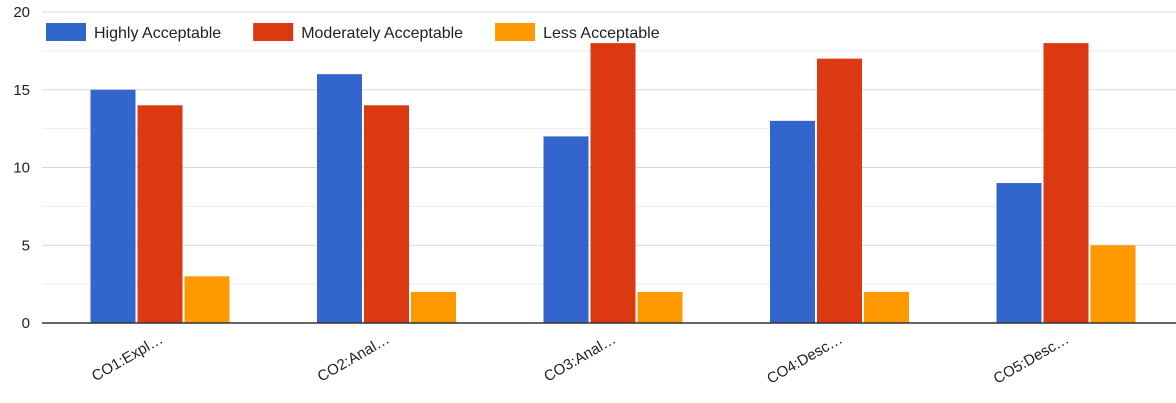 This screenshot has width=1176, height=403. What do you see at coordinates (21, 12) in the screenshot?
I see `y-tick-label: 20` at bounding box center [21, 12].